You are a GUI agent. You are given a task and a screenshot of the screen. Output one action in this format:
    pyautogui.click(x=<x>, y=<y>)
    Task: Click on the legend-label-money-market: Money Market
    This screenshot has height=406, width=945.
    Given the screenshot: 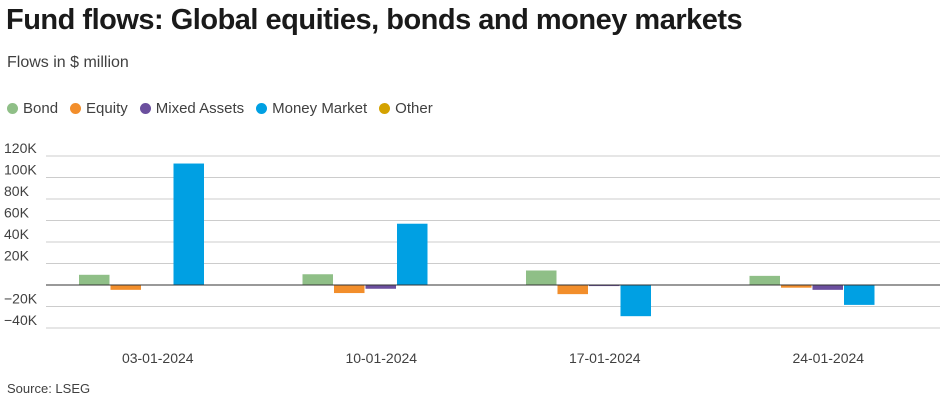 What is the action you would take?
    pyautogui.click(x=320, y=108)
    